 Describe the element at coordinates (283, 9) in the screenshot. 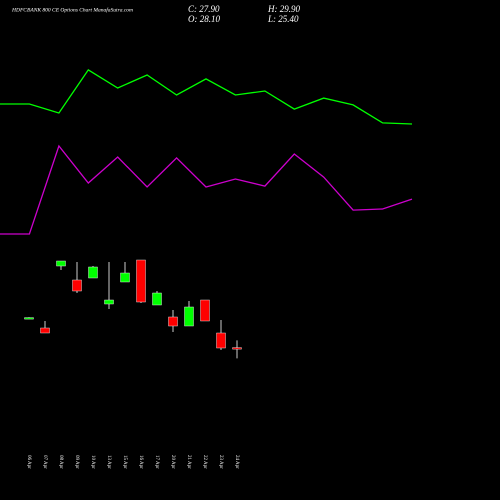

I see `header-high: H: 29.90` at that location.